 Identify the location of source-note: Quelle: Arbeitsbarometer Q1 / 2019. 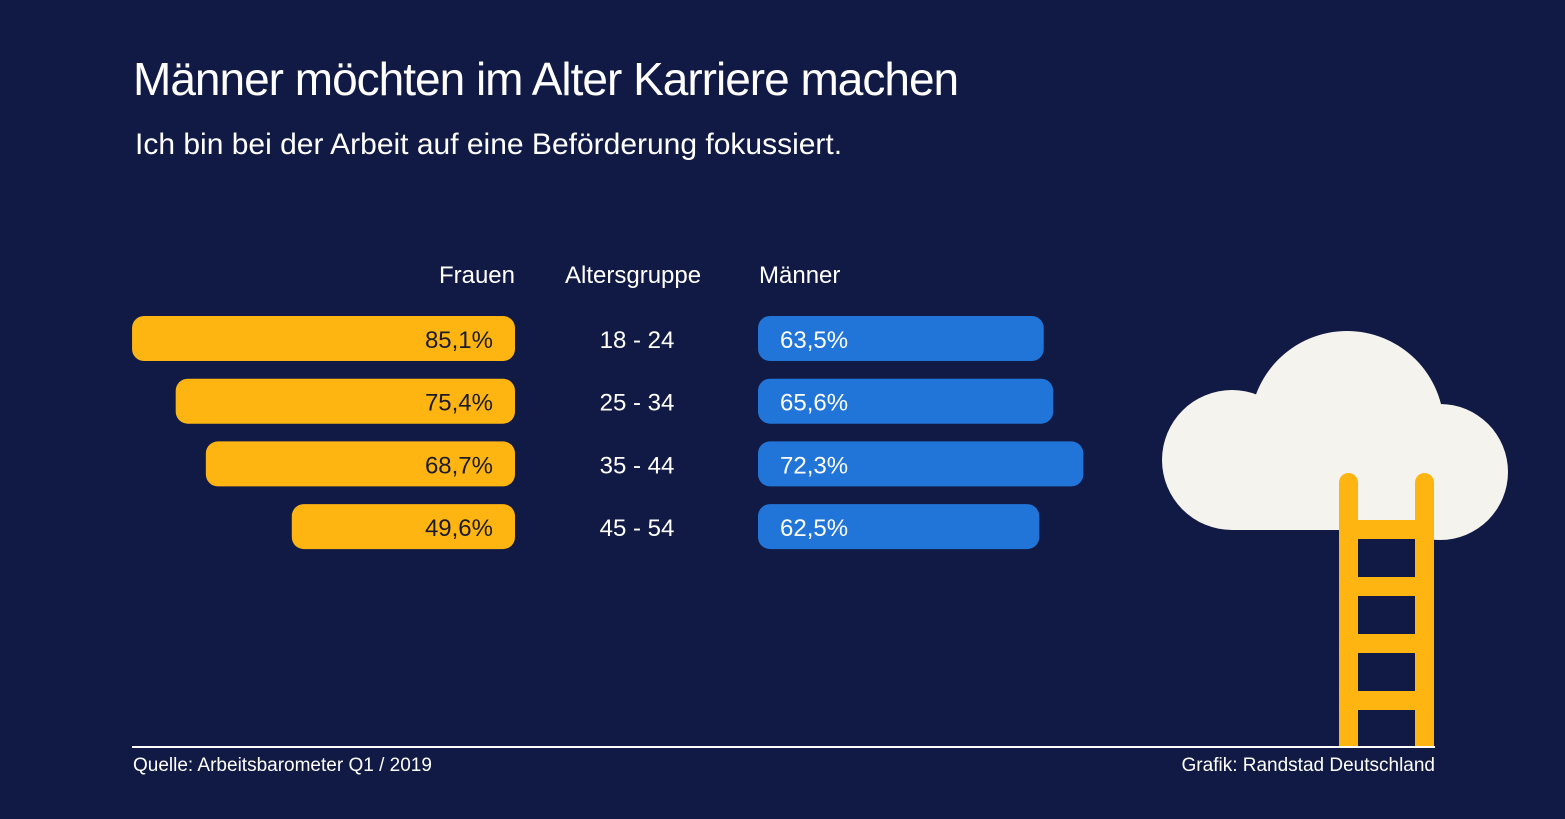
(282, 765).